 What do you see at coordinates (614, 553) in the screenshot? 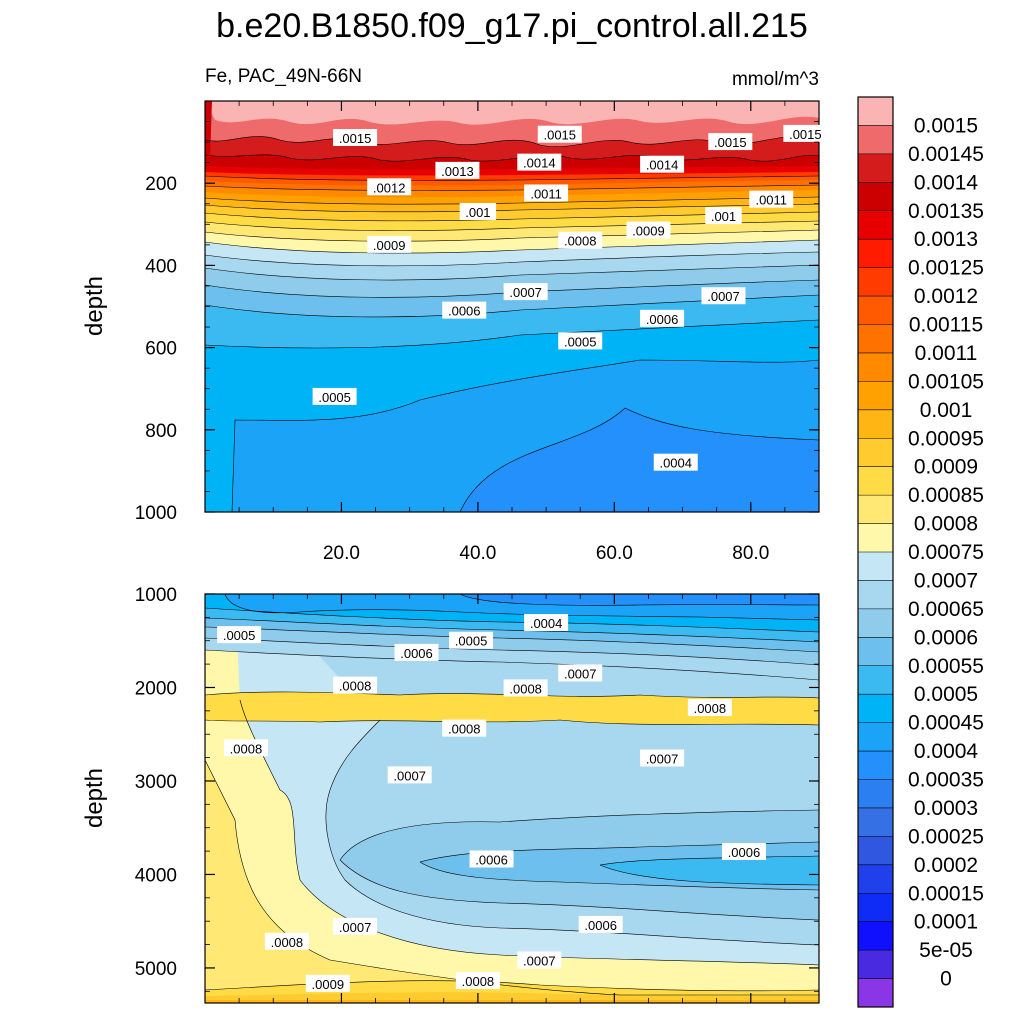
I see `x-tick-label: 60.0` at bounding box center [614, 553].